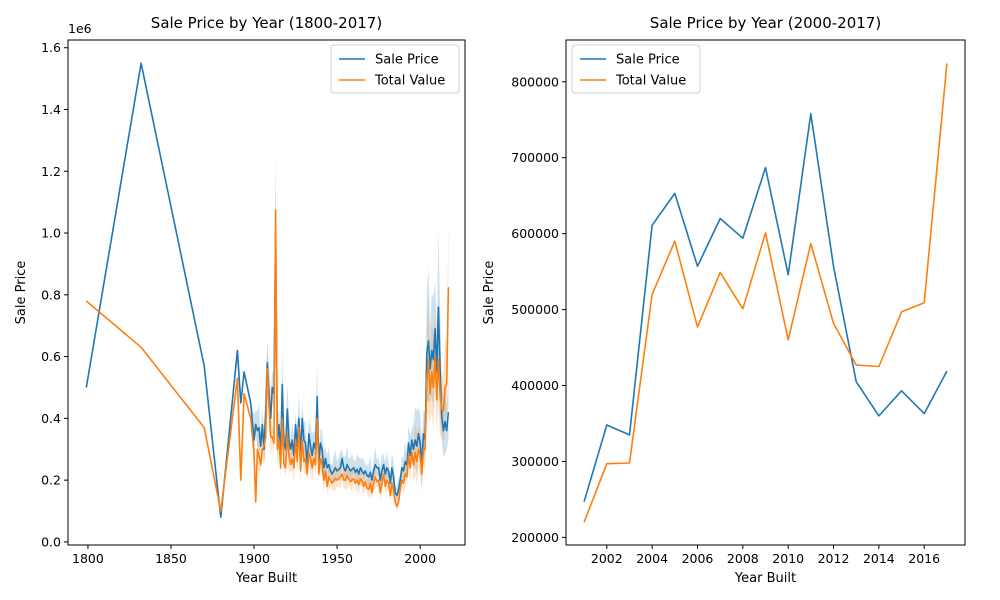 The image size is (1000, 600). Describe the element at coordinates (535, 81) in the screenshot. I see `y-tick-label: 800000` at that location.